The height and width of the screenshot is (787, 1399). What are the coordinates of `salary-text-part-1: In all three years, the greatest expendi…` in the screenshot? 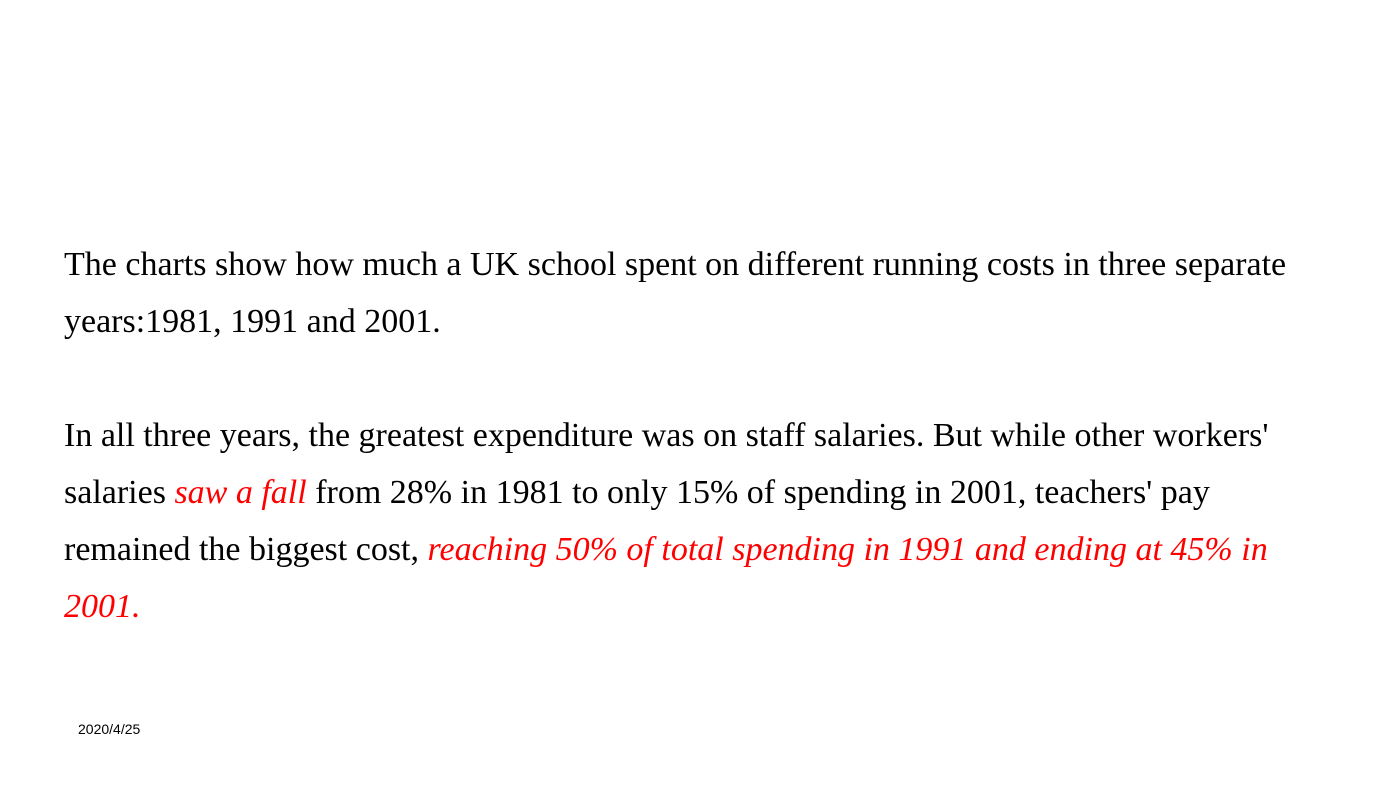 It's located at (666, 464).